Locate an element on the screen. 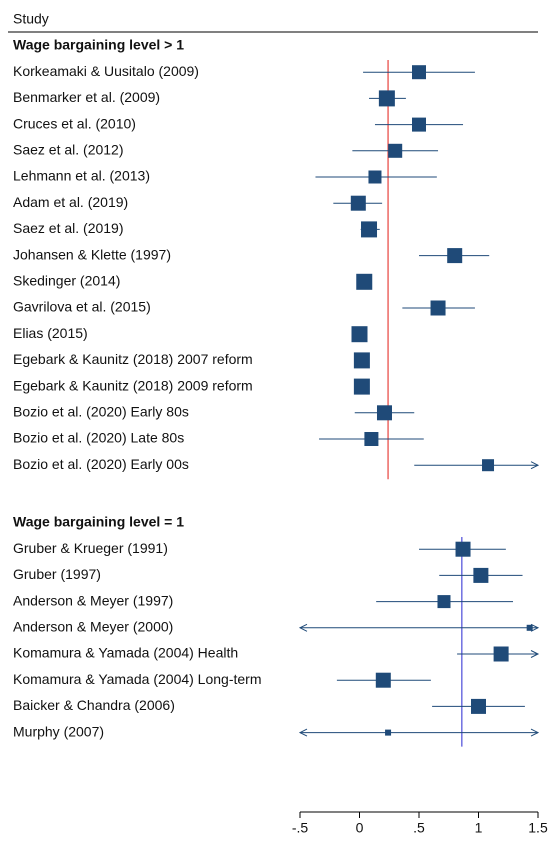 The height and width of the screenshot is (855, 549). study-label: Baicker & Chandra (2006) is located at coordinates (94, 705).